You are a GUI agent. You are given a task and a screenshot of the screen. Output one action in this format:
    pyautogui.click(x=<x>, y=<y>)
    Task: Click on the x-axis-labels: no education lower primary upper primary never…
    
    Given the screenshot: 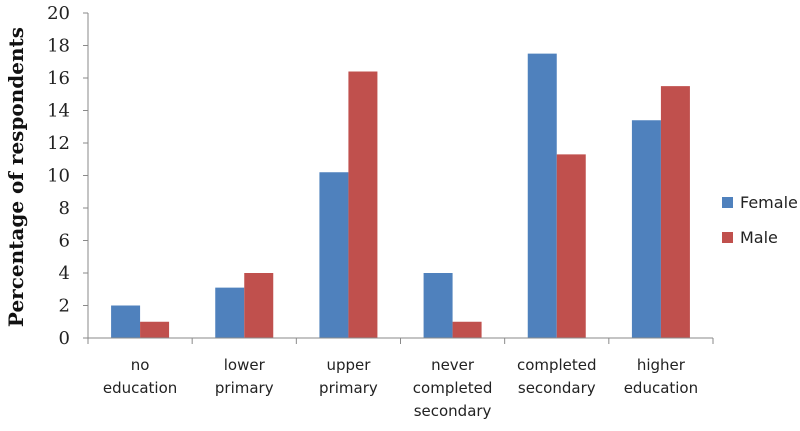 What is the action you would take?
    pyautogui.click(x=400, y=388)
    